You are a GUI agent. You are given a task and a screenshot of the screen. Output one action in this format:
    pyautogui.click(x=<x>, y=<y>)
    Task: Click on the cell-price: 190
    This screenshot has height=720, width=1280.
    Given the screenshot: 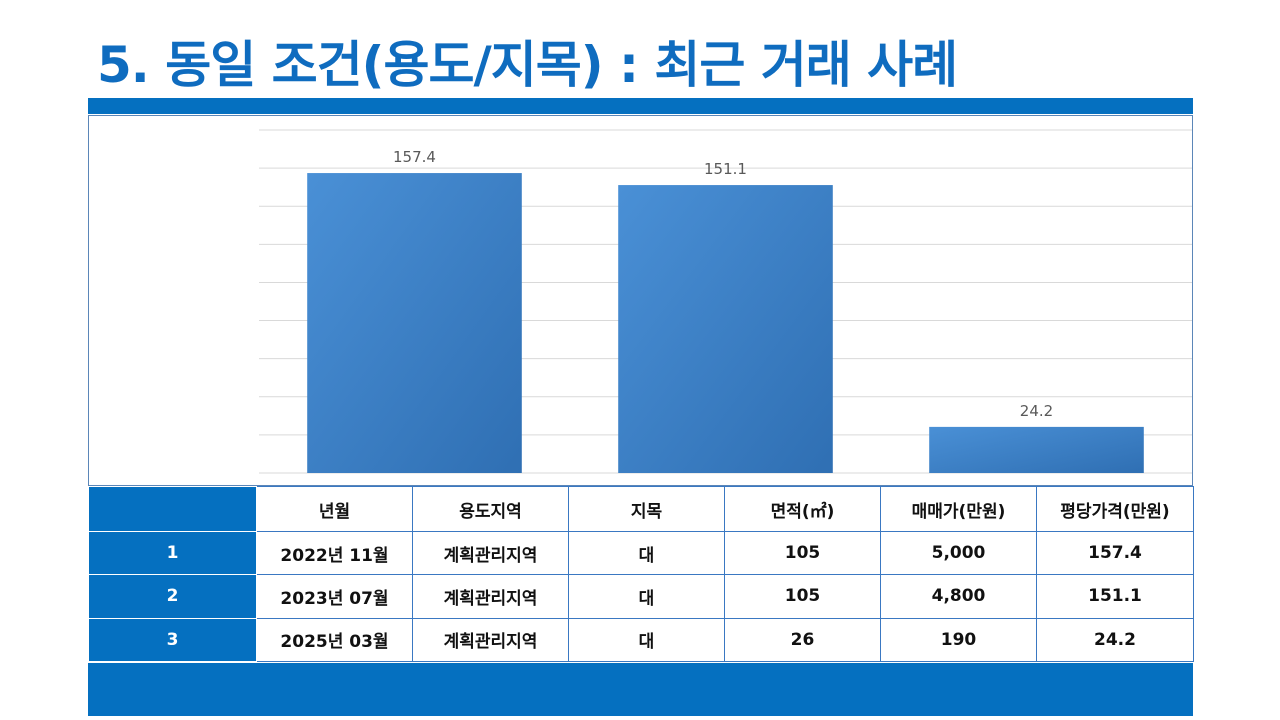 What is the action you would take?
    pyautogui.click(x=958, y=640)
    